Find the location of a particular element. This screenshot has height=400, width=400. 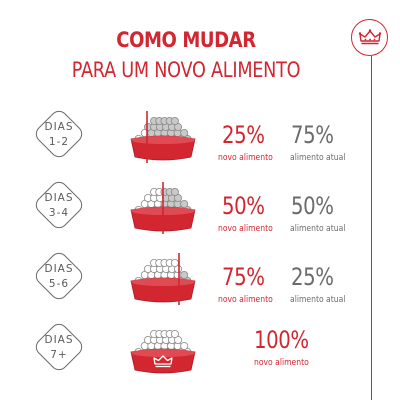

new-food-percent: 50% is located at coordinates (243, 206).